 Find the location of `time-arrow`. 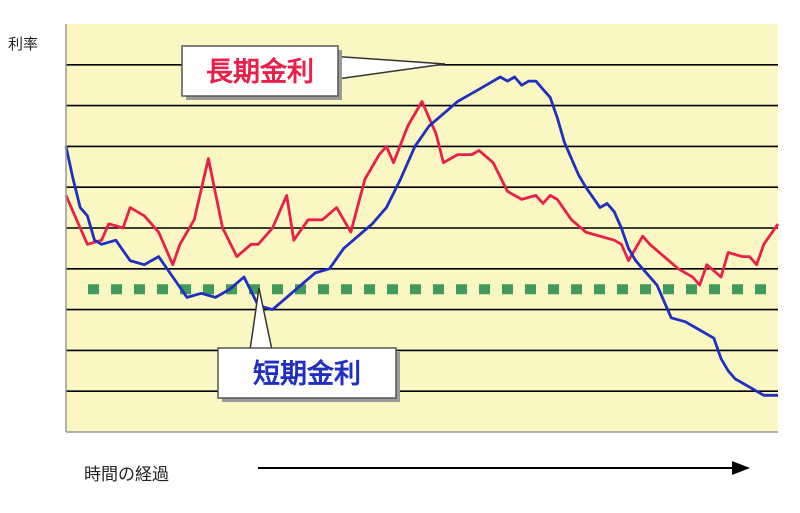

time-arrow is located at coordinates (504, 468).